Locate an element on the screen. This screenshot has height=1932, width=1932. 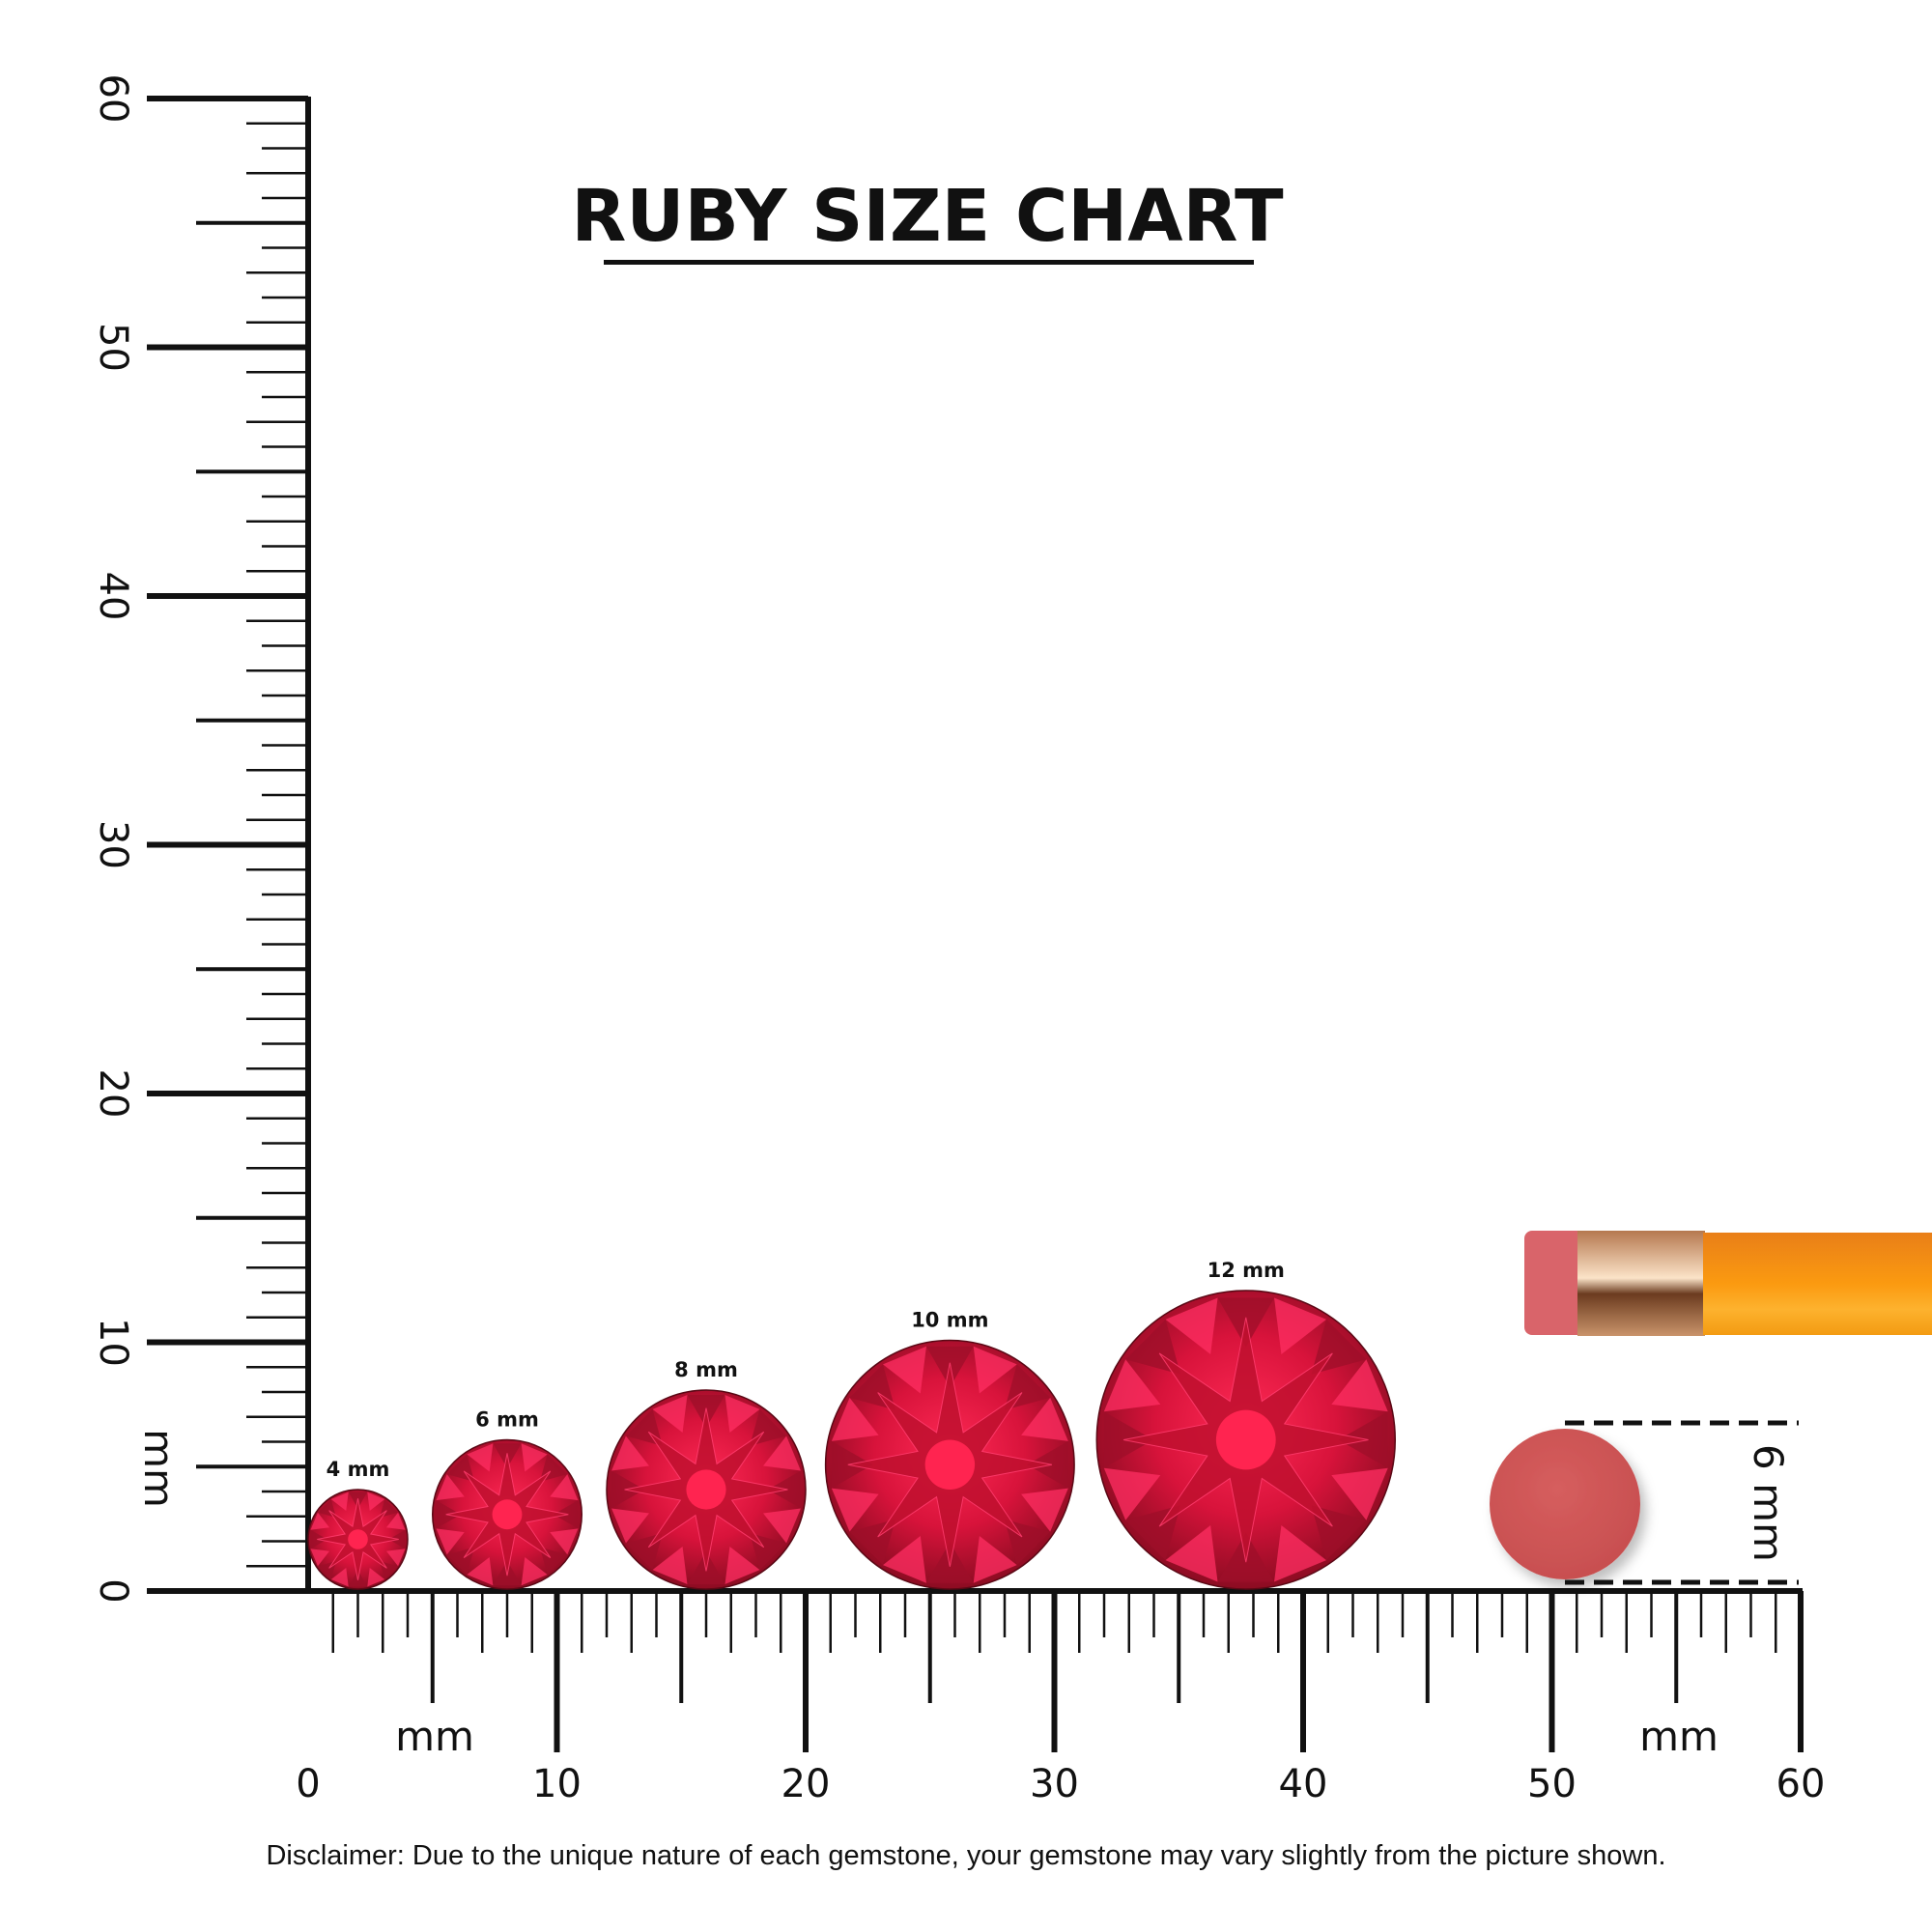
y-axis-ruler: 0 10 20 30 40 50 60 is located at coordinates (201, 839).